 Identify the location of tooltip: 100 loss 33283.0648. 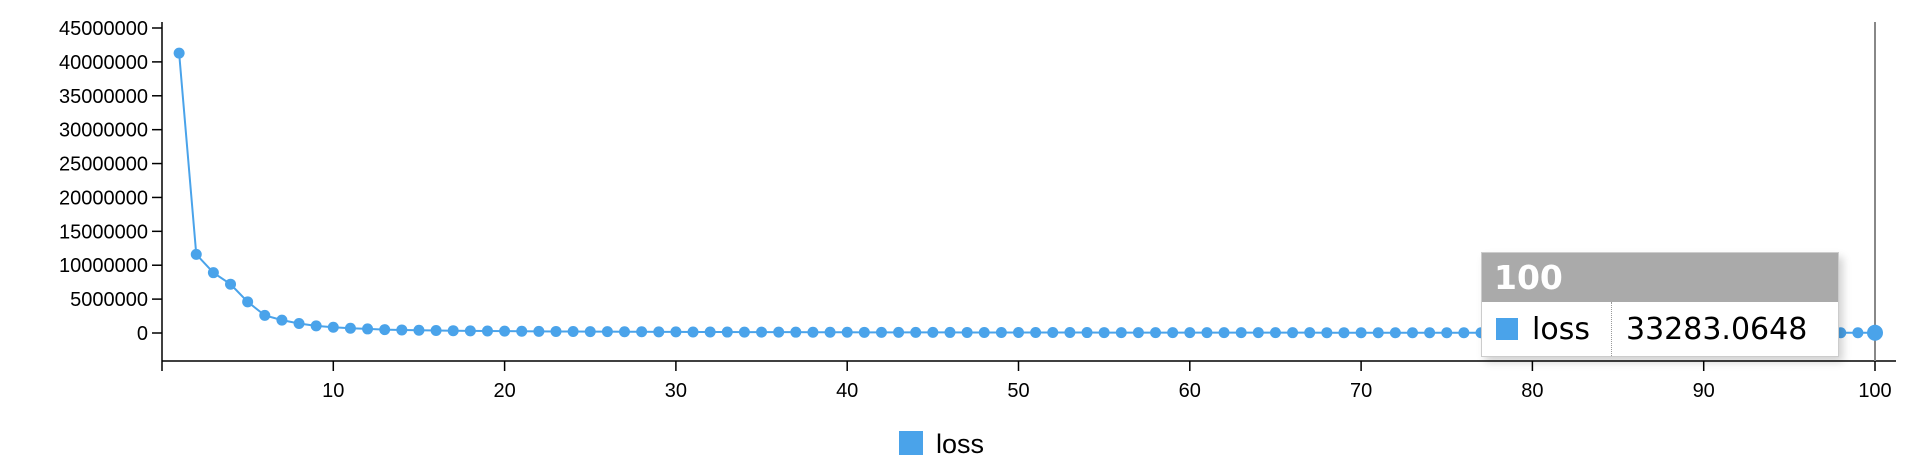
(1660, 304).